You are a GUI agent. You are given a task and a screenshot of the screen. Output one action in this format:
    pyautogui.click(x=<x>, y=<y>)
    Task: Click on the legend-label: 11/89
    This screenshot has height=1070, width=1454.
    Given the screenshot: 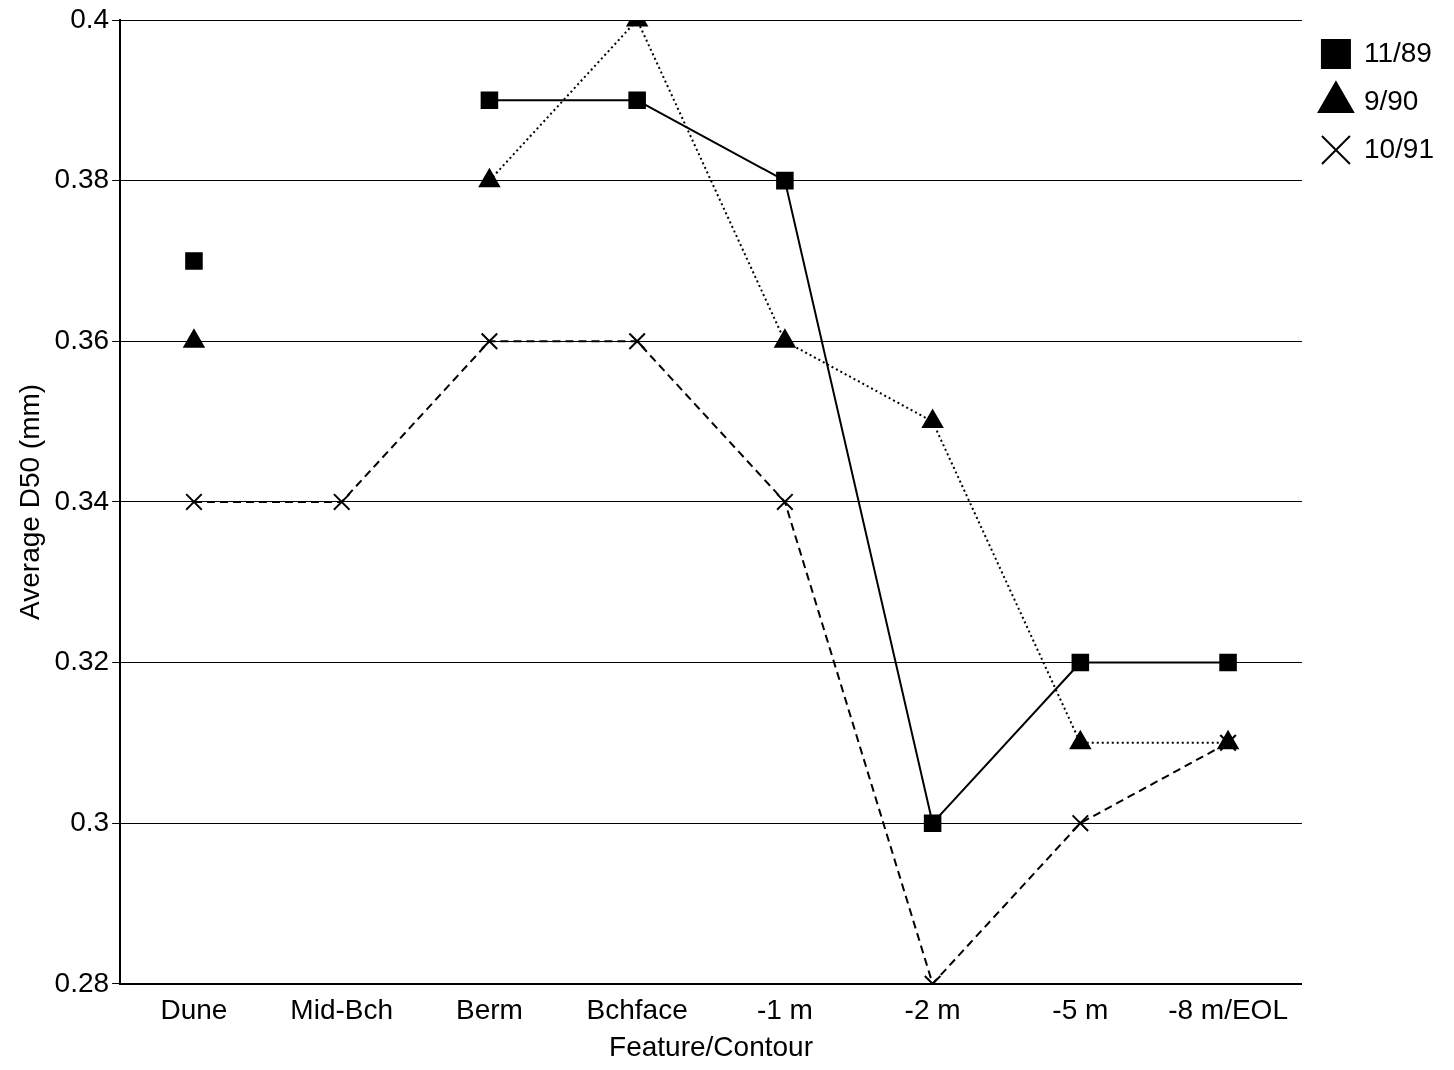 What is the action you would take?
    pyautogui.click(x=1397, y=52)
    